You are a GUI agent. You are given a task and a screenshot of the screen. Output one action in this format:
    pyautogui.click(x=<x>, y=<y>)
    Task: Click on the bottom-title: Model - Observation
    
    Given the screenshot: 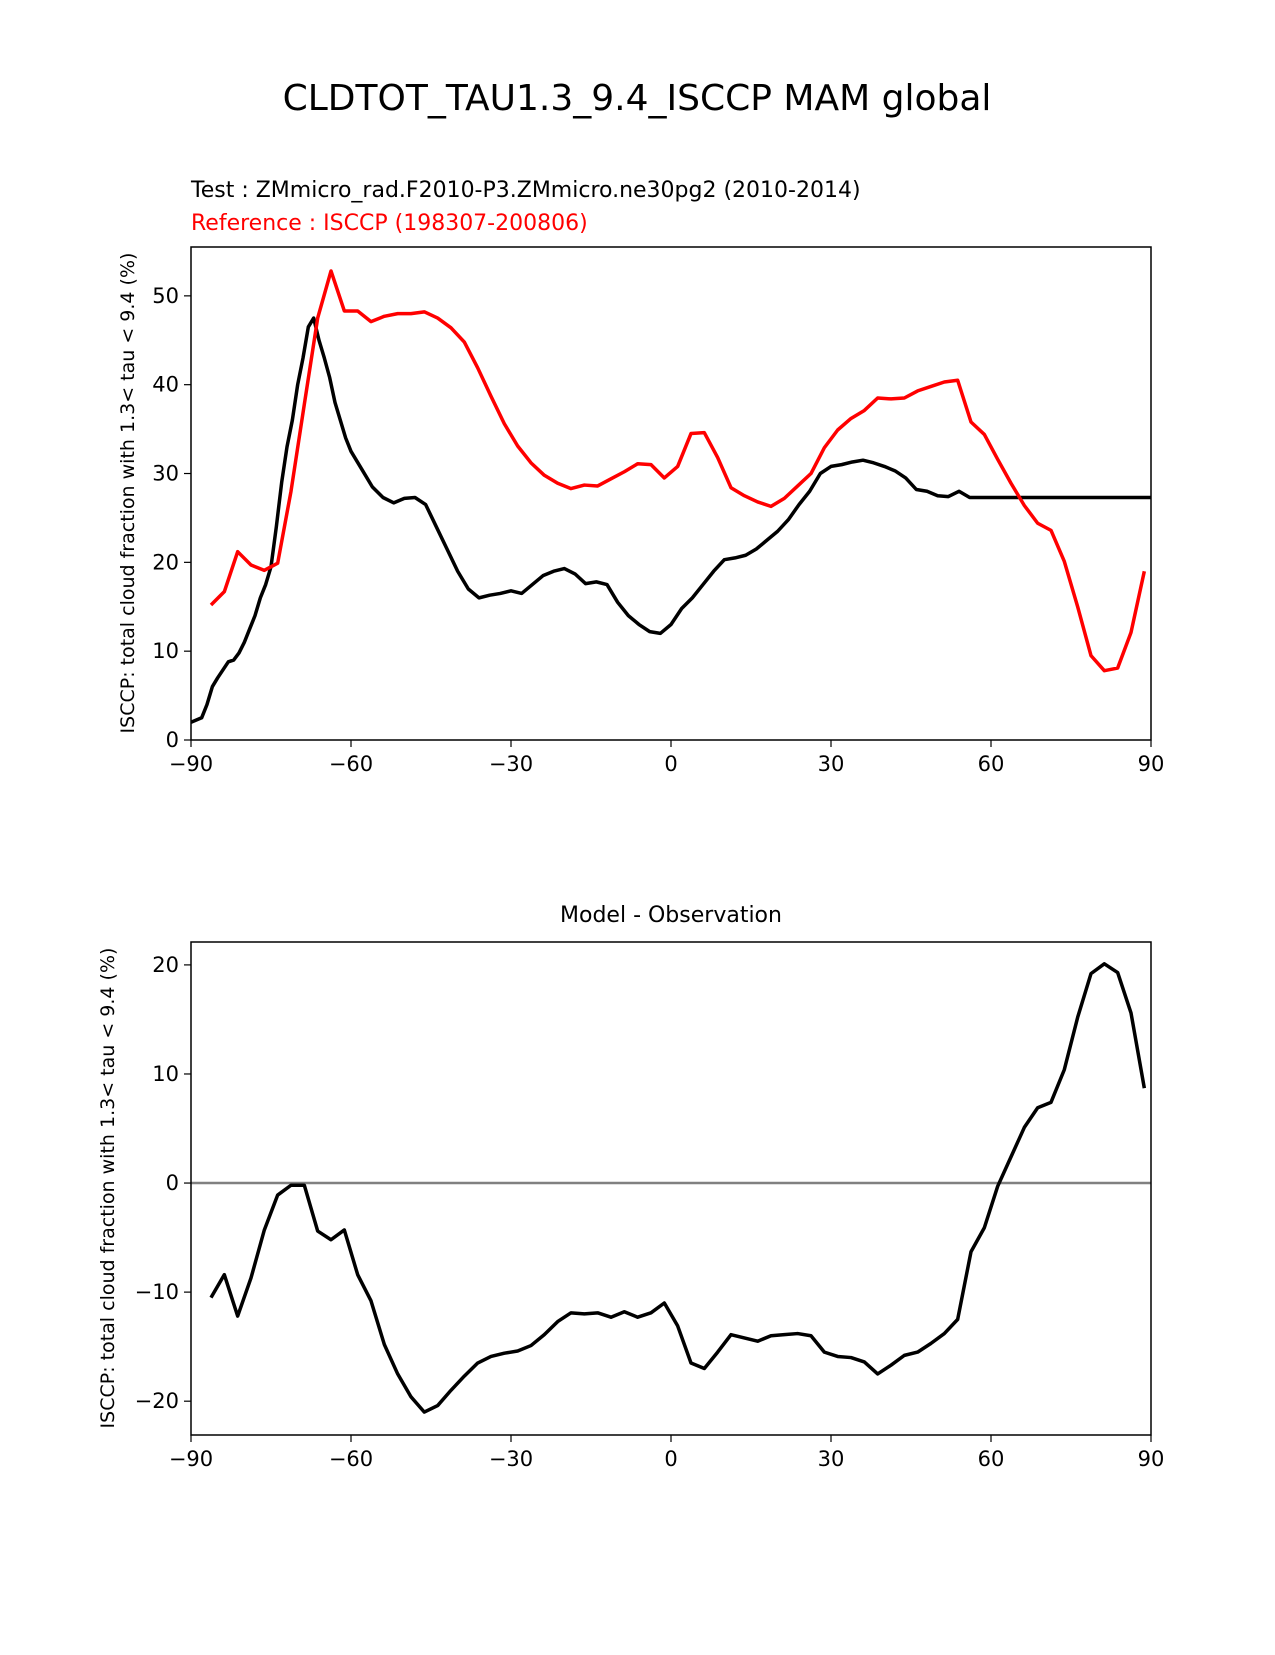 What is the action you would take?
    pyautogui.click(x=671, y=915)
    